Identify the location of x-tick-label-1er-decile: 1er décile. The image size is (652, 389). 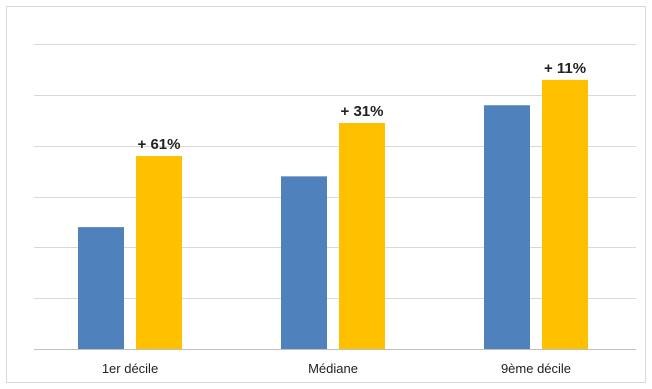
(130, 368).